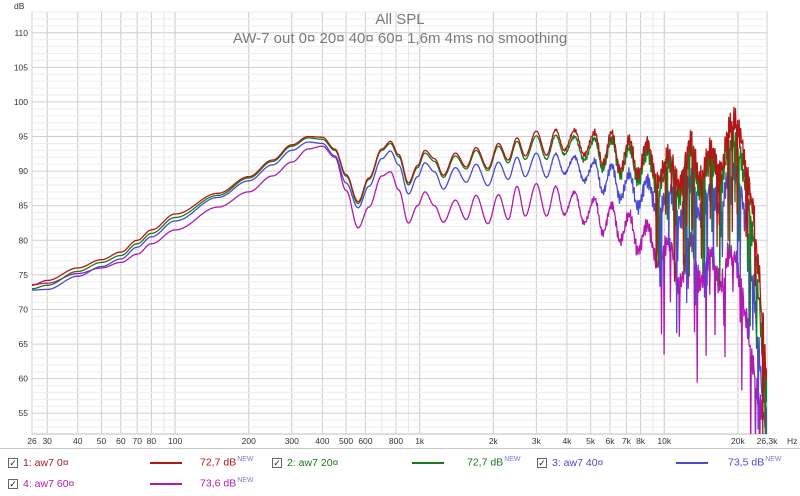  I want to click on x-tick-label: 6k, so click(611, 441).